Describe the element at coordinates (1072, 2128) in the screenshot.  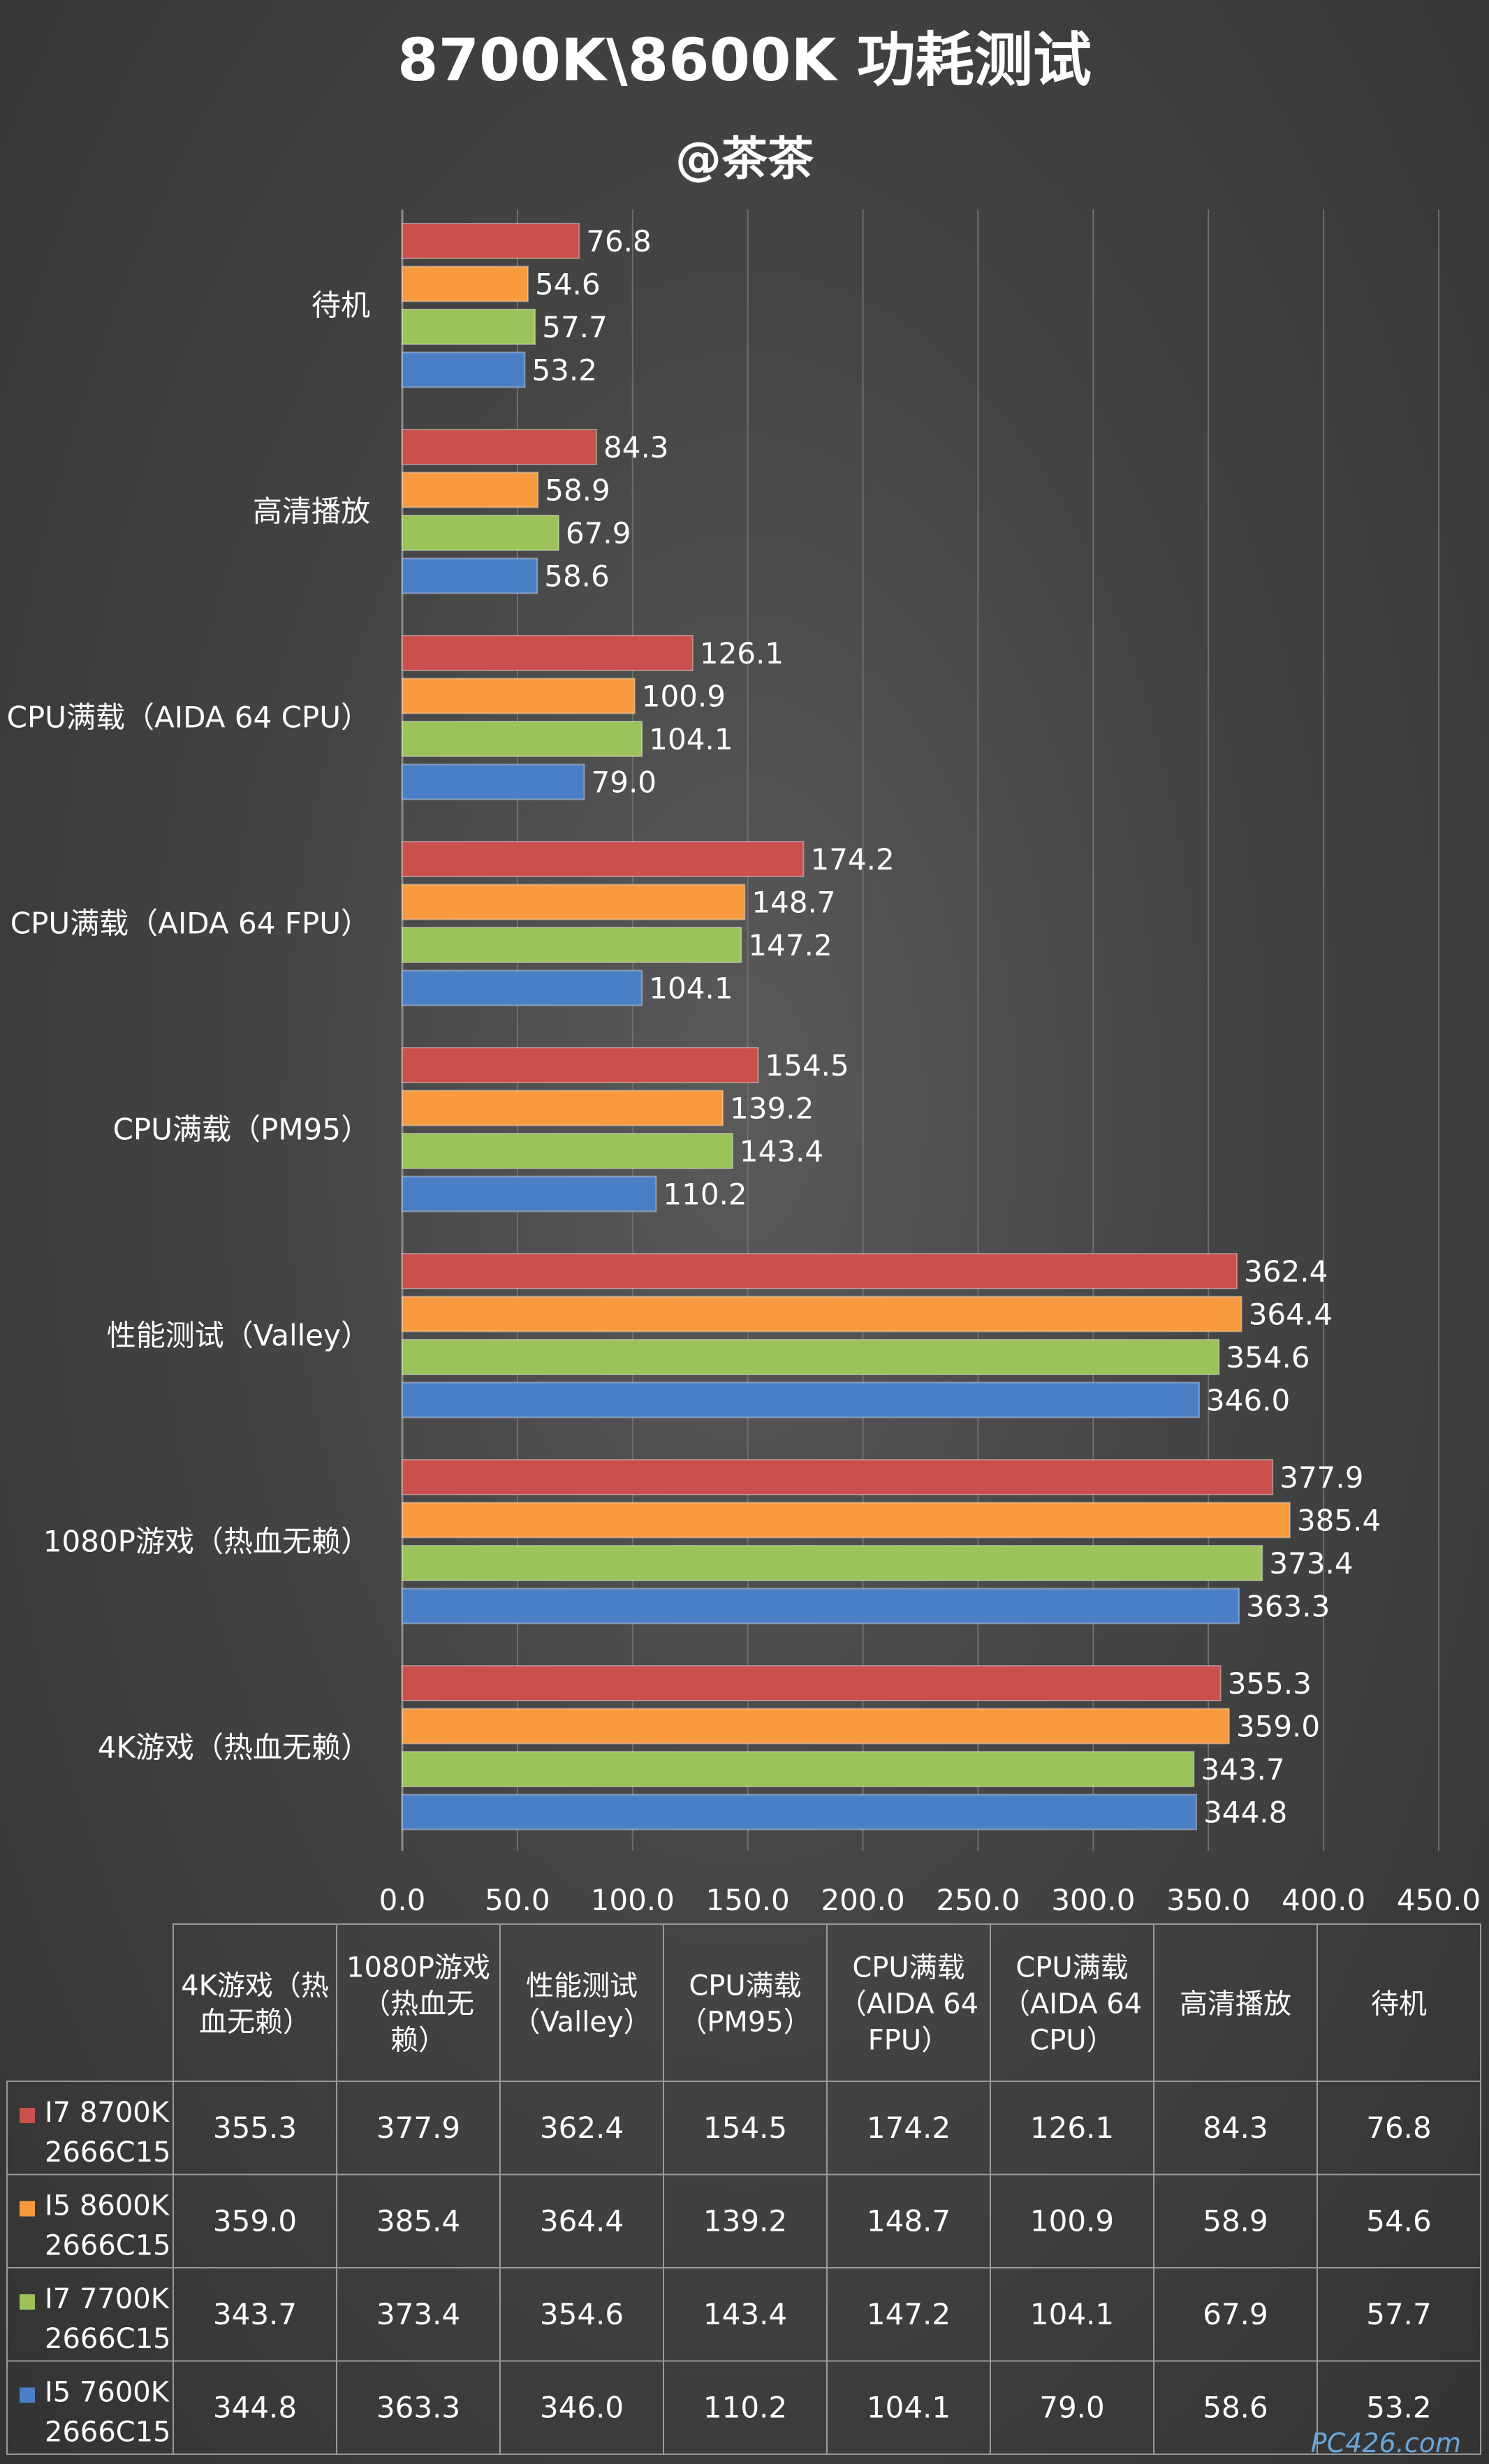
I see `table-cell: 126.1` at that location.